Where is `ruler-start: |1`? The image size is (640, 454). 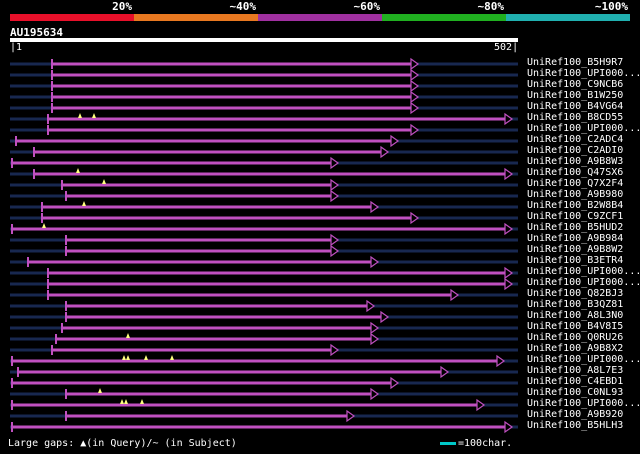 ruler-start: |1 is located at coordinates (16, 47).